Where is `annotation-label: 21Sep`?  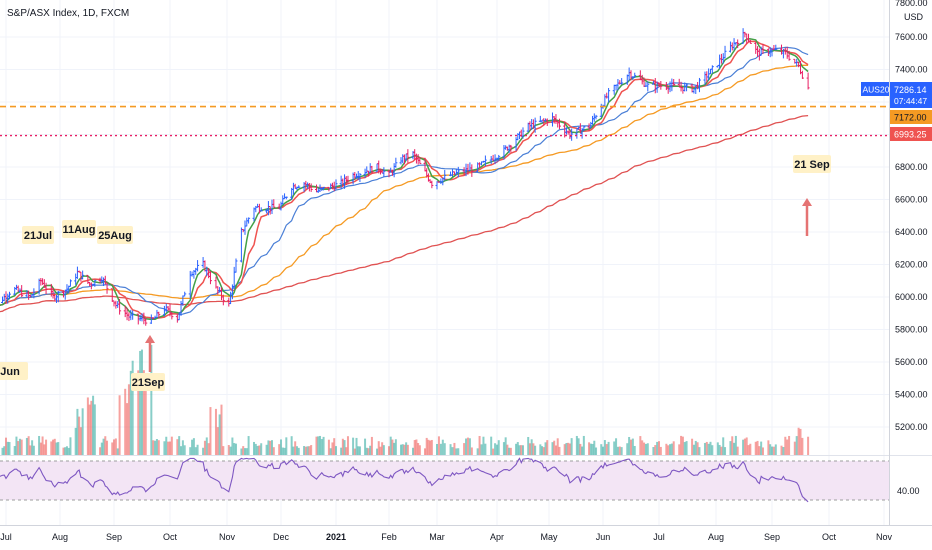 annotation-label: 21Sep is located at coordinates (148, 382).